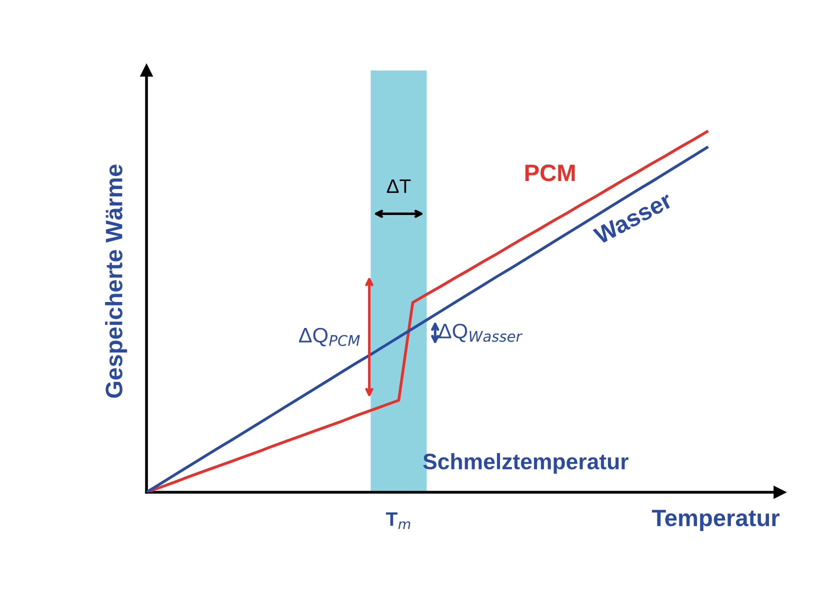  Describe the element at coordinates (550, 173) in the screenshot. I see `series-label: PCM` at that location.